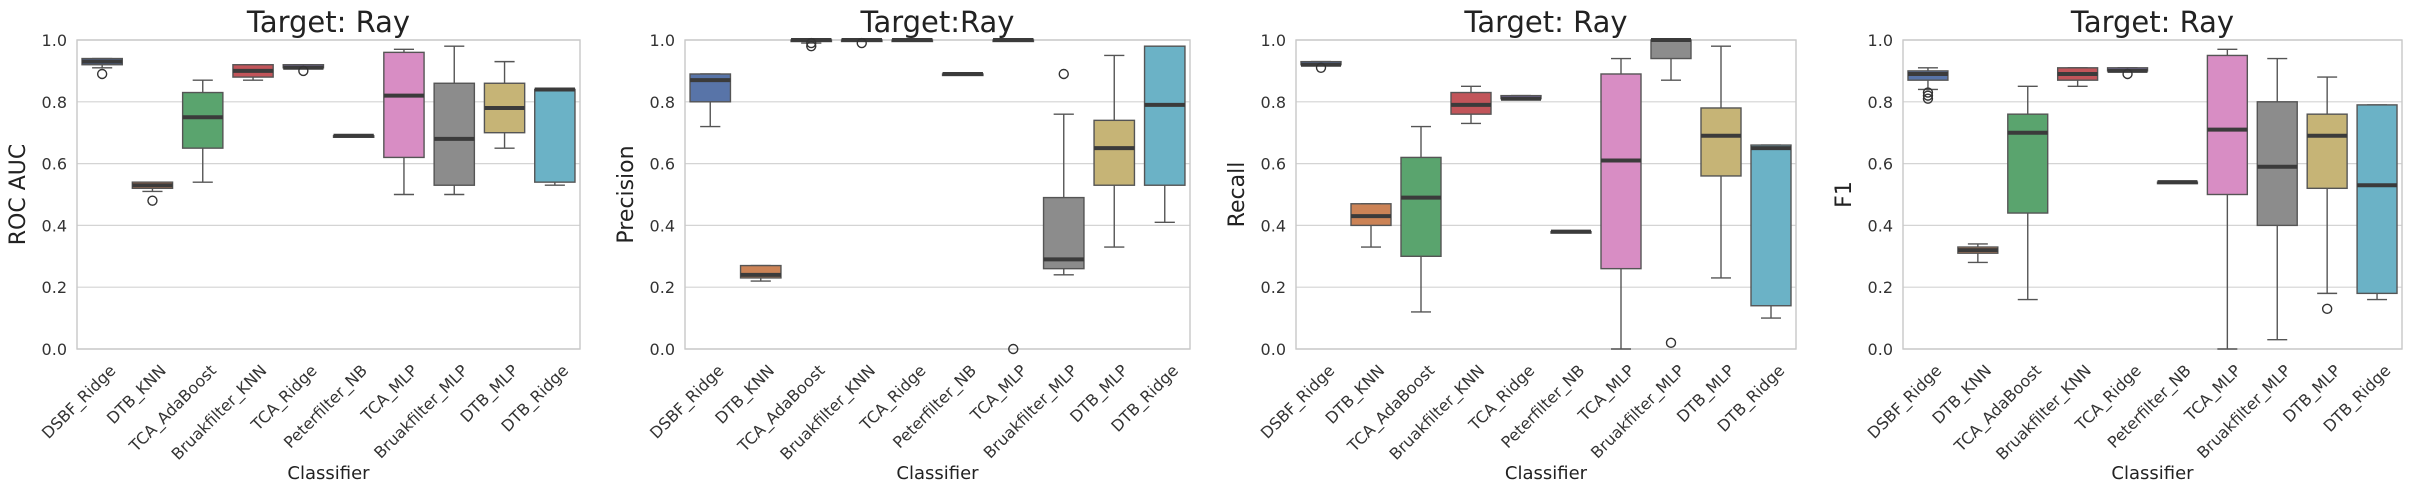 The image size is (2417, 492). Describe the element at coordinates (937, 22) in the screenshot. I see `chart-title: Target:Ray` at that location.